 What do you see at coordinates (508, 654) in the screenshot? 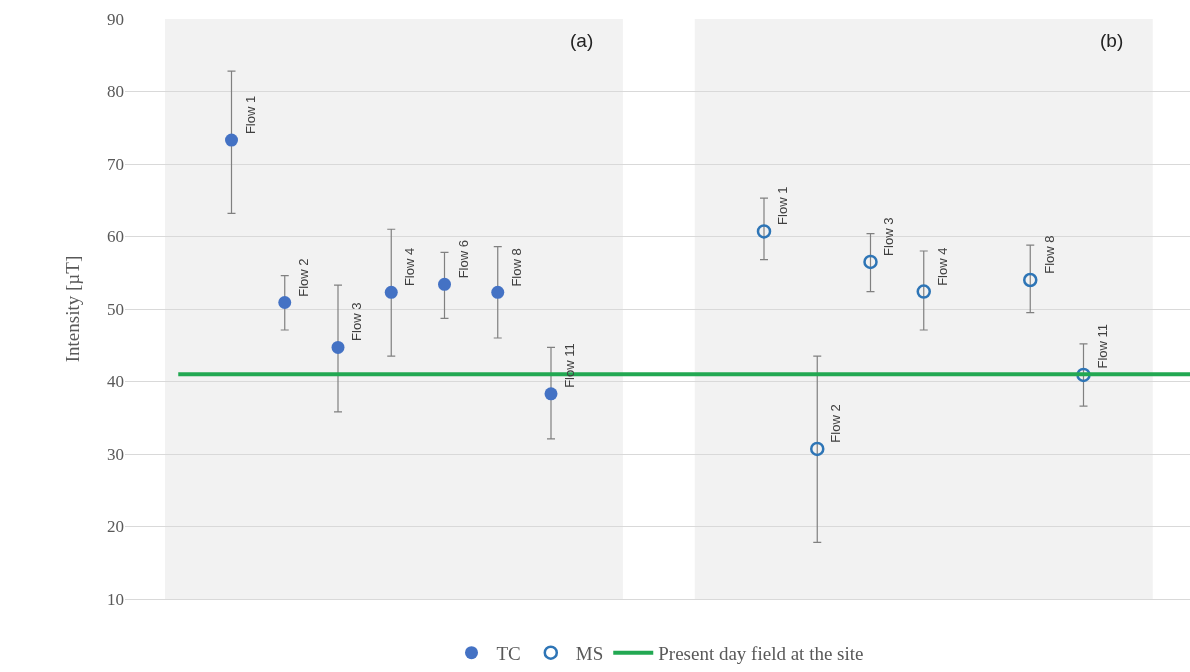
I see `legend-label: TC` at bounding box center [508, 654].